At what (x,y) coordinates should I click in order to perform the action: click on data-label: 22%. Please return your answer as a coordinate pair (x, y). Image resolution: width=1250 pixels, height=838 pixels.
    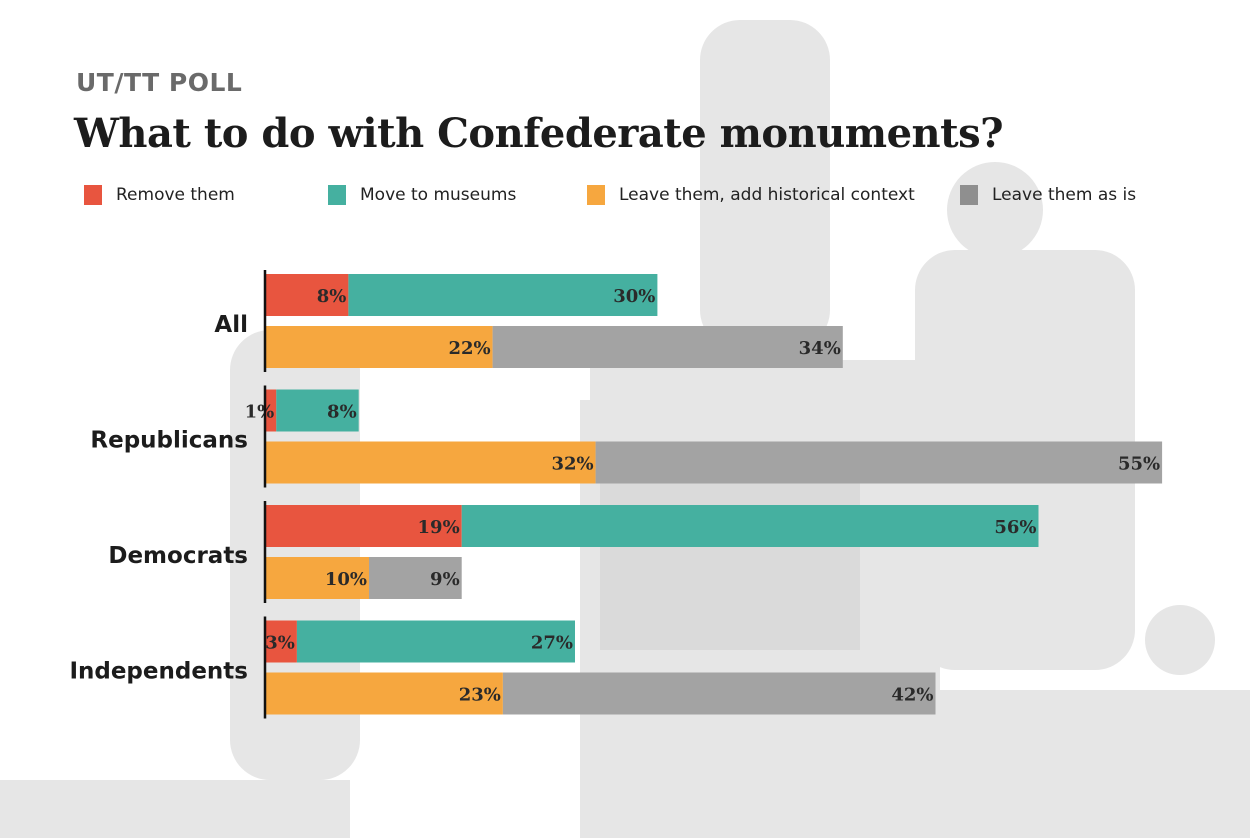
    Looking at the image, I should click on (469, 348).